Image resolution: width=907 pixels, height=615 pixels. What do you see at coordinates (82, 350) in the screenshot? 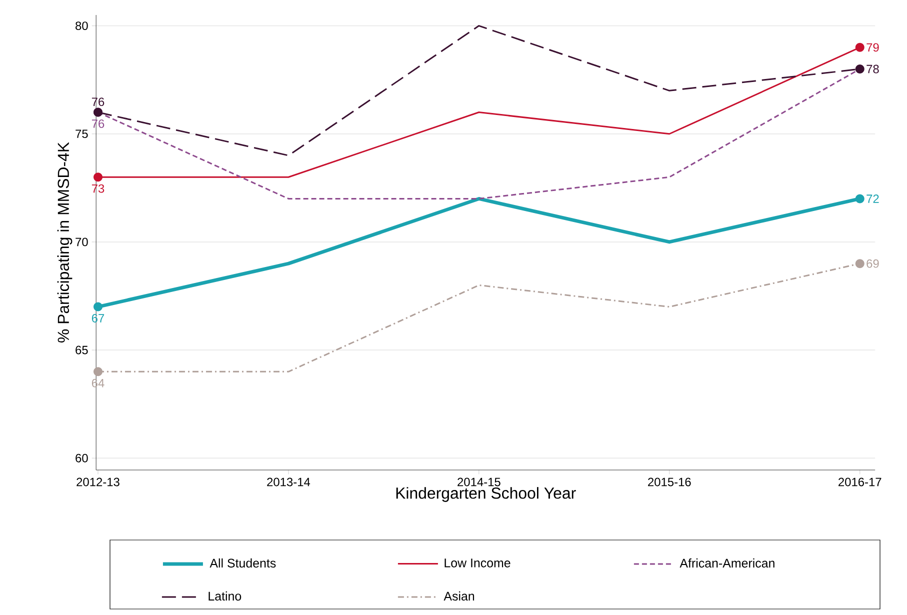
I see `y-tick-label: 65` at bounding box center [82, 350].